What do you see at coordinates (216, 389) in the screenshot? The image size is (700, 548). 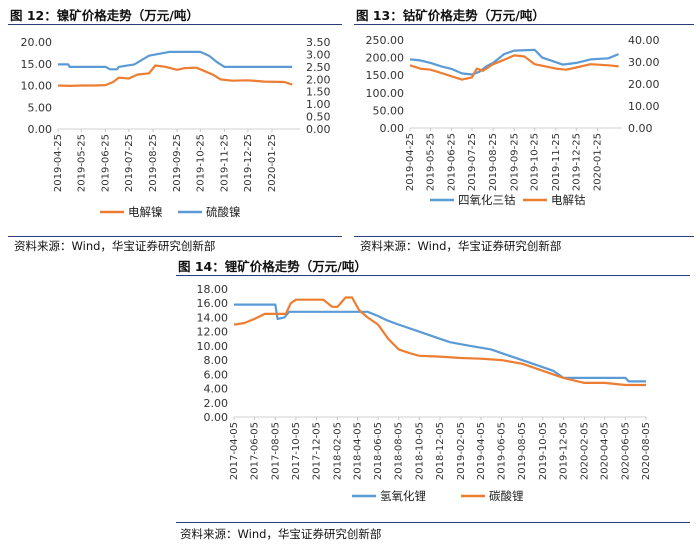 I see `y-left-tick-label: 4.00` at bounding box center [216, 389].